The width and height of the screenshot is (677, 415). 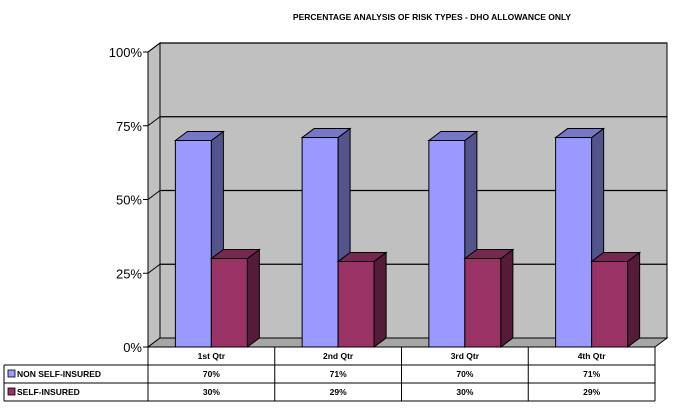 What do you see at coordinates (59, 374) in the screenshot?
I see `legend-label: NON SELF-INSURED` at bounding box center [59, 374].